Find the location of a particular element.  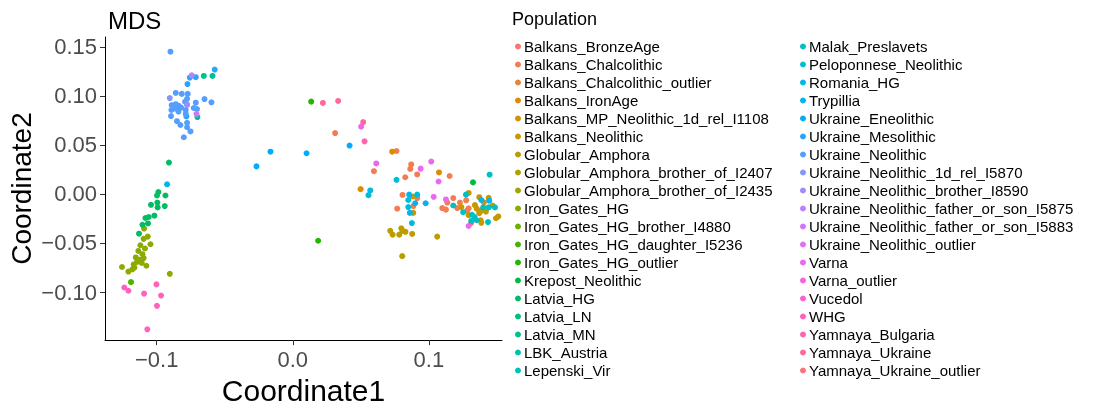

legend-label: Latvia_HG is located at coordinates (559, 298).